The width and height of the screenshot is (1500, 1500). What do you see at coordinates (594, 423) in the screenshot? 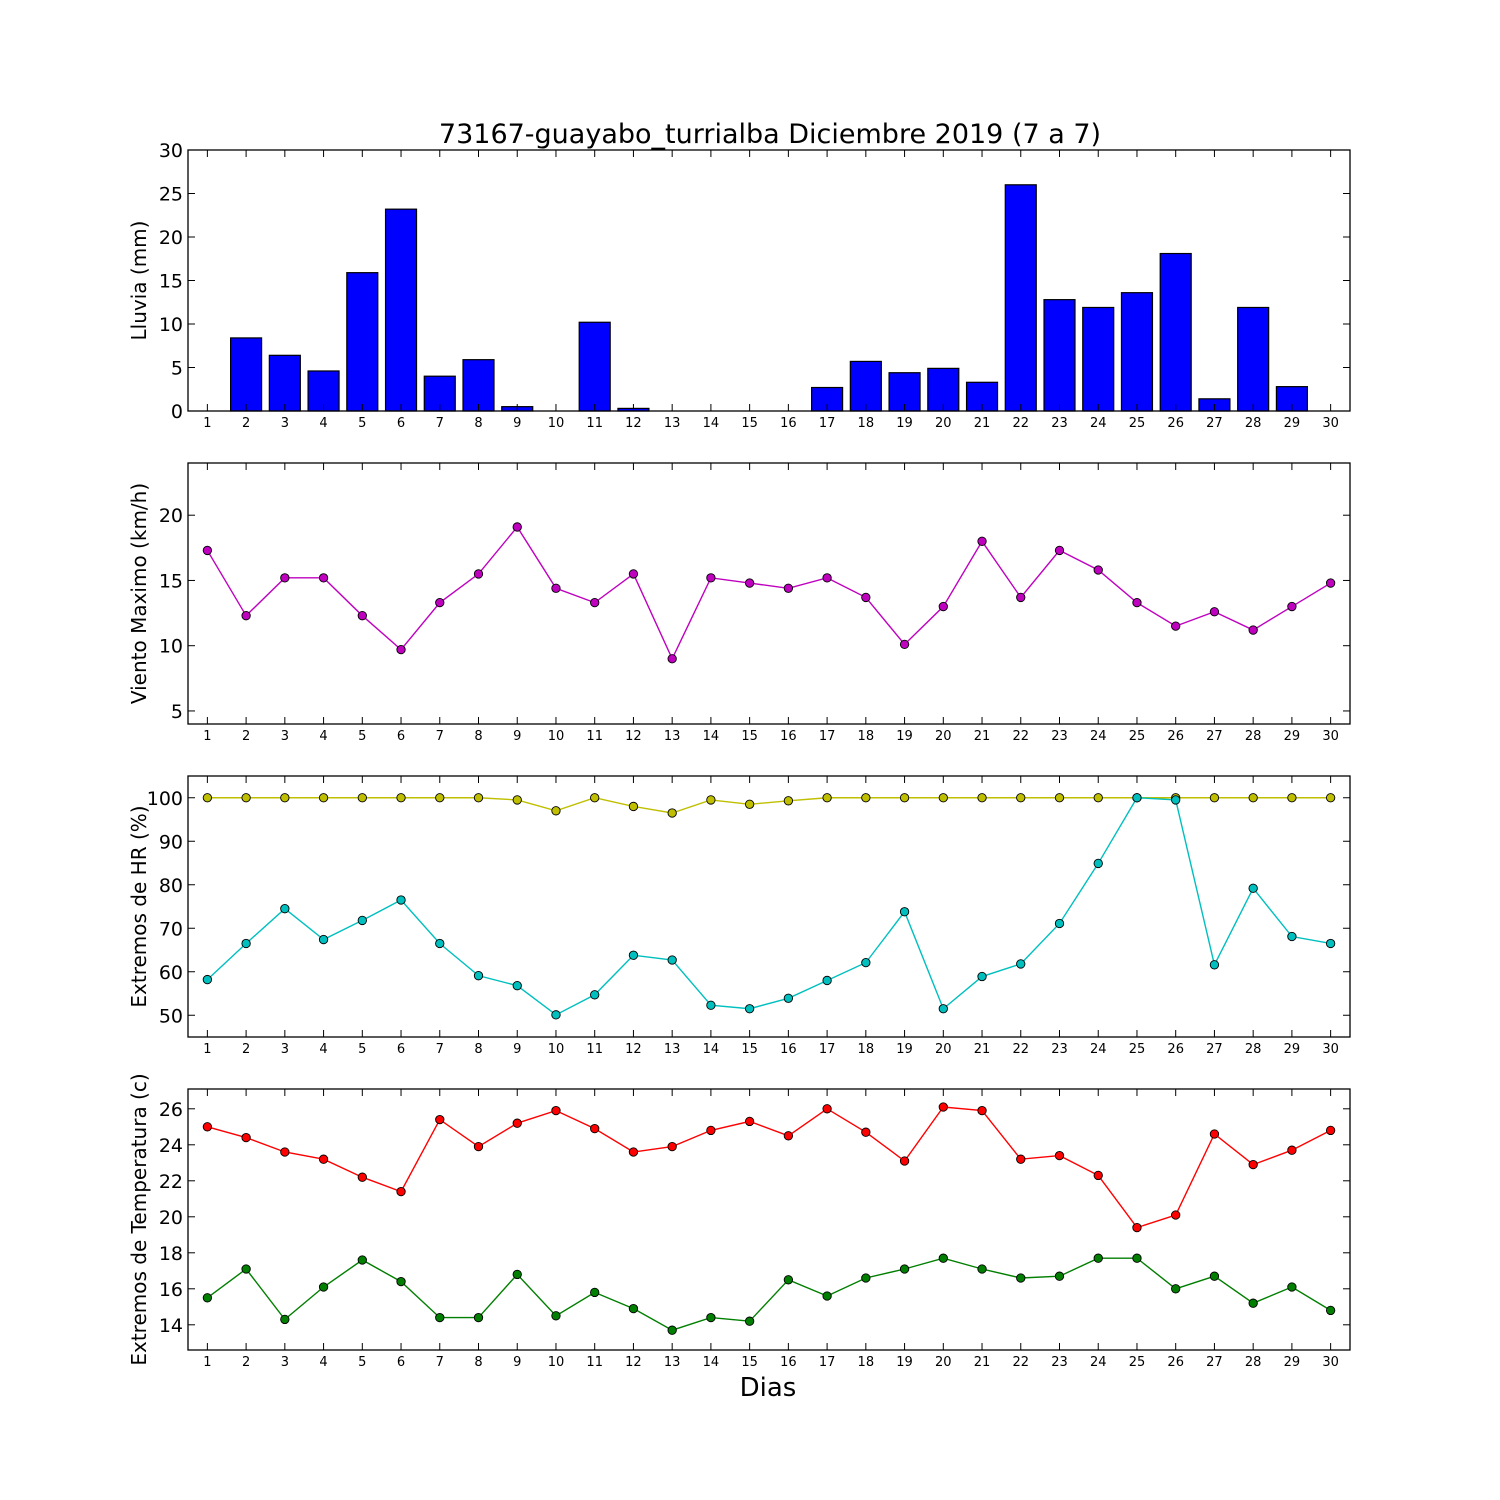
I see `x-tick-label: 11` at bounding box center [594, 423].